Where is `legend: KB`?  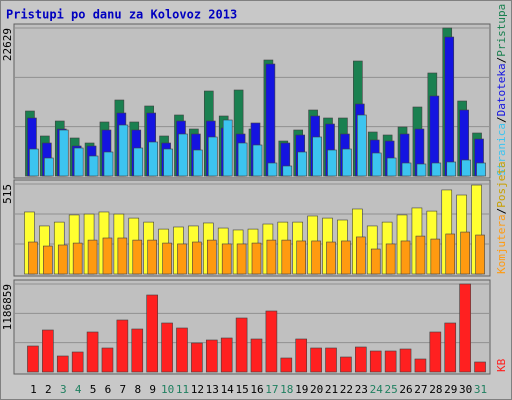
legend: KB is located at coordinates (501, 365).